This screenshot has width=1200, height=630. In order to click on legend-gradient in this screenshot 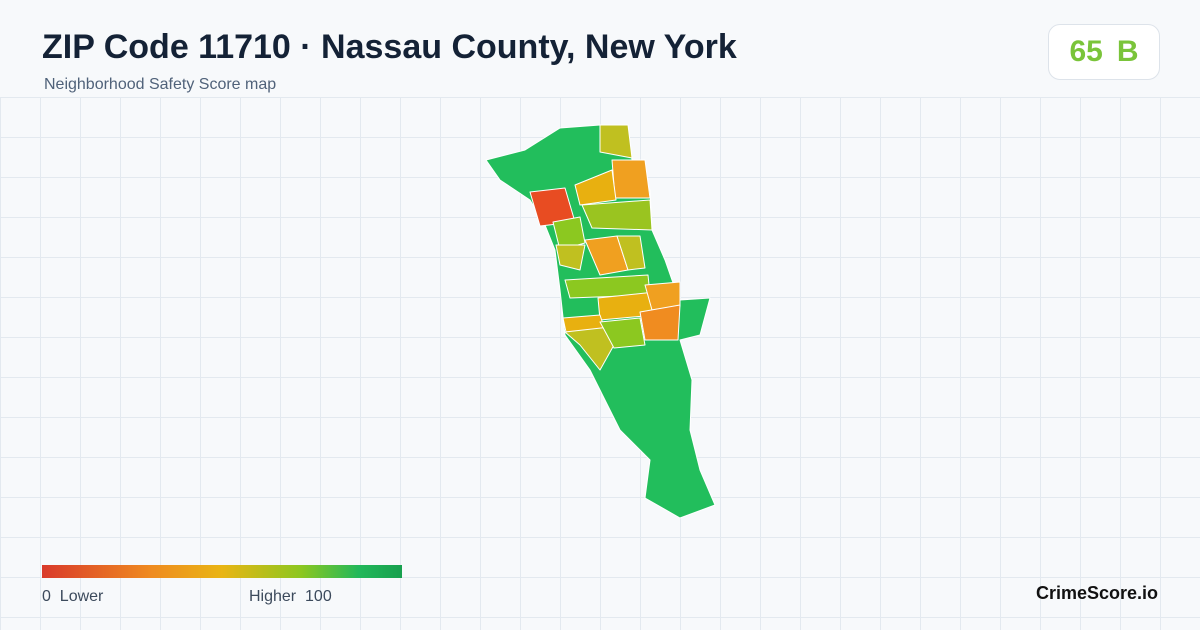, I will do `click(222, 571)`.